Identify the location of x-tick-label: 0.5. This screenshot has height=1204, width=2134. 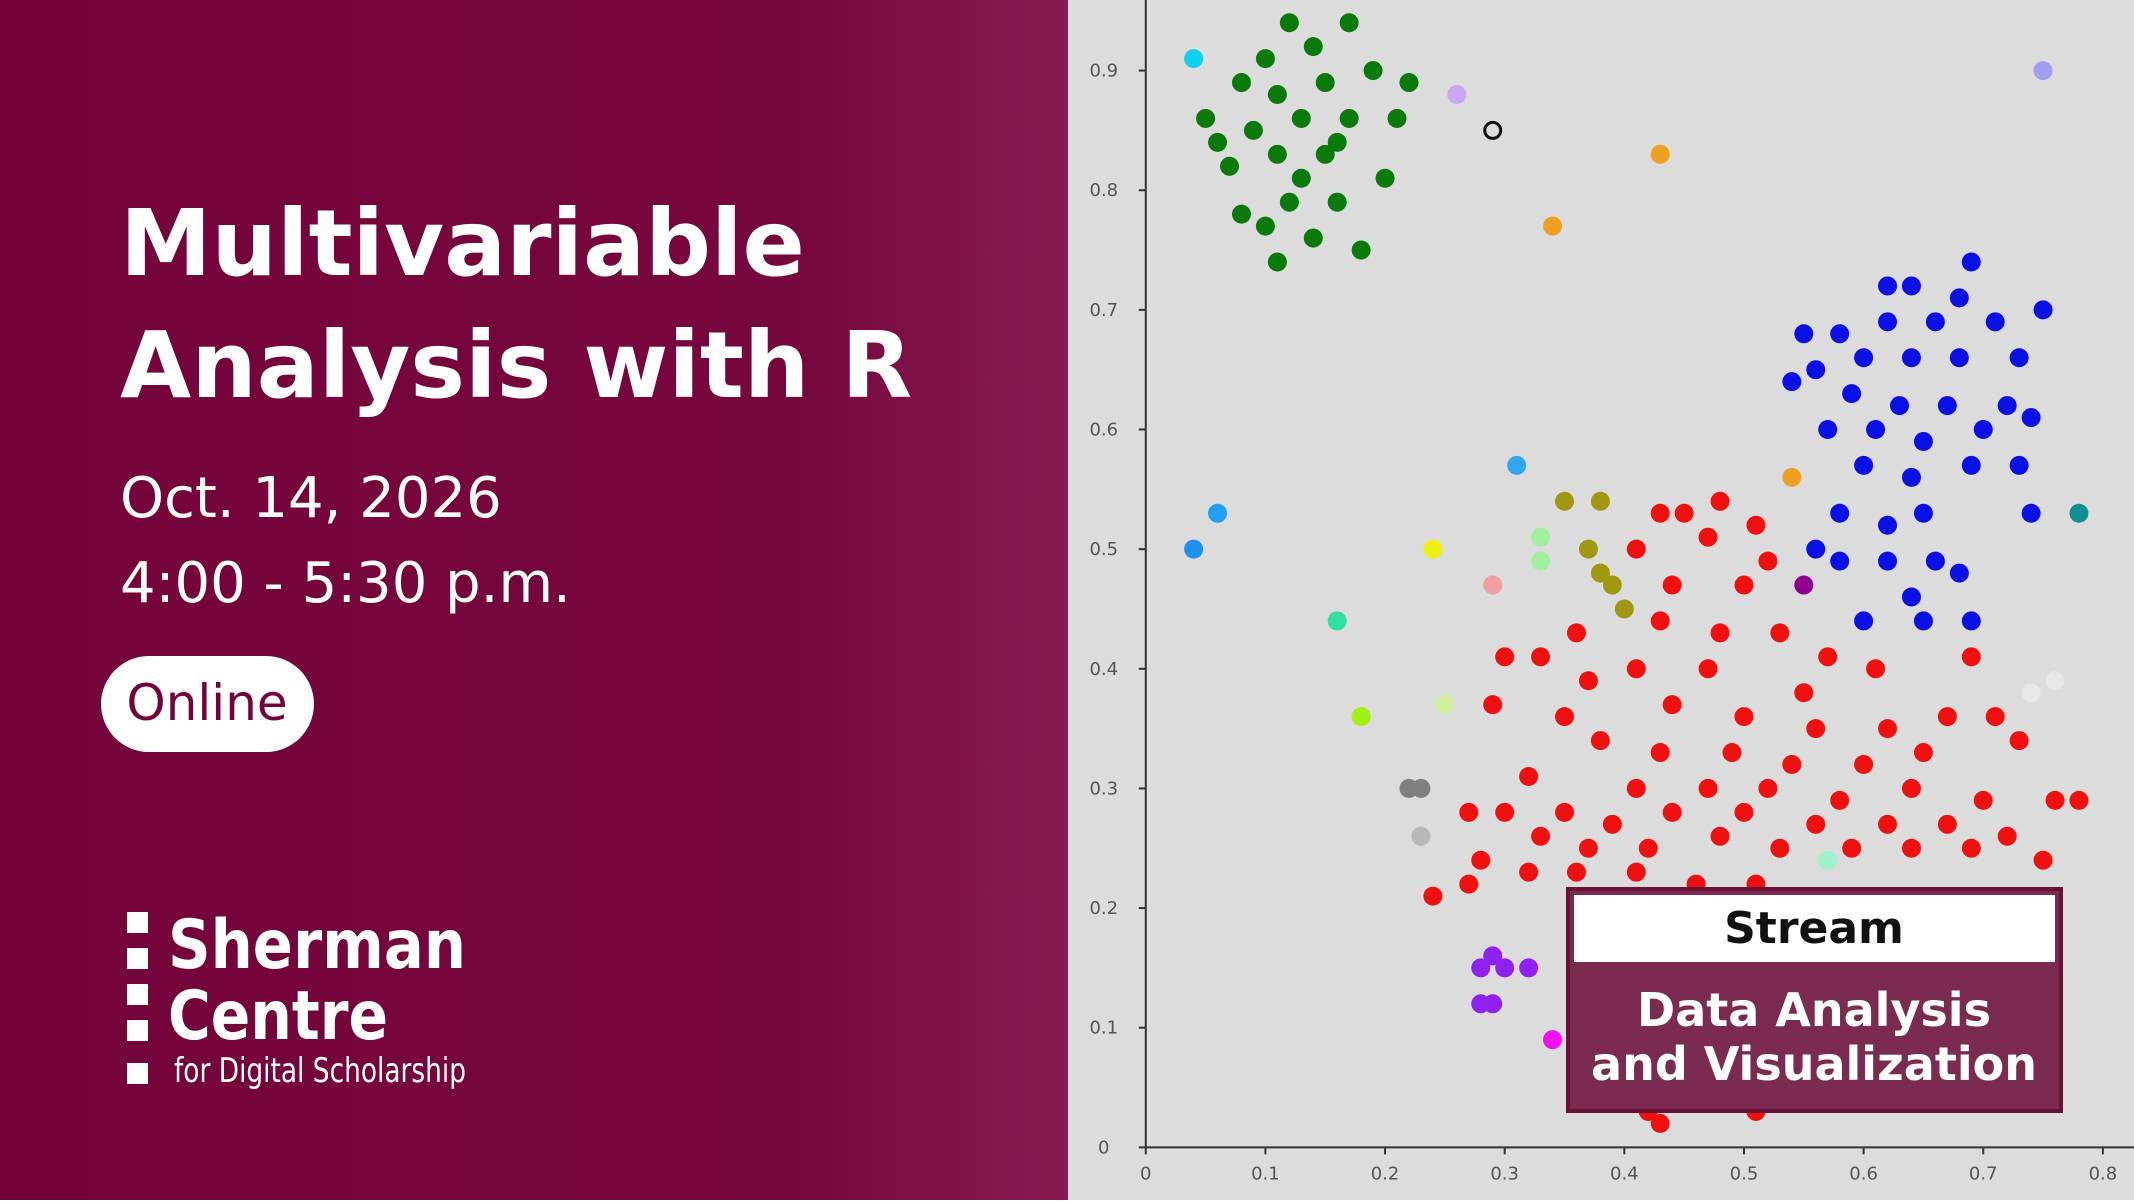
(1744, 1173).